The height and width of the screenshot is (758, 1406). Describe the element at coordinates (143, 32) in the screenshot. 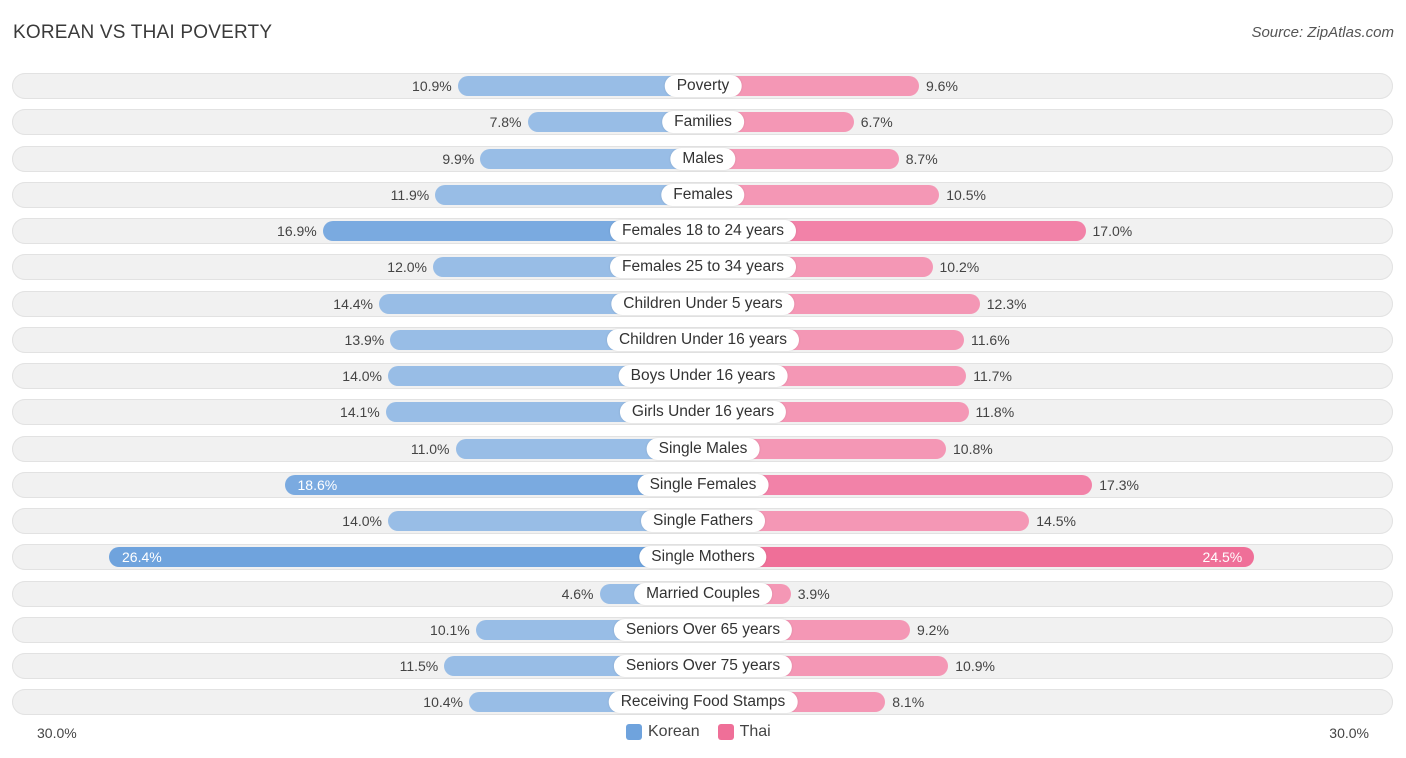

I see `chart-title: KOREAN VS THAI POVERTY` at that location.